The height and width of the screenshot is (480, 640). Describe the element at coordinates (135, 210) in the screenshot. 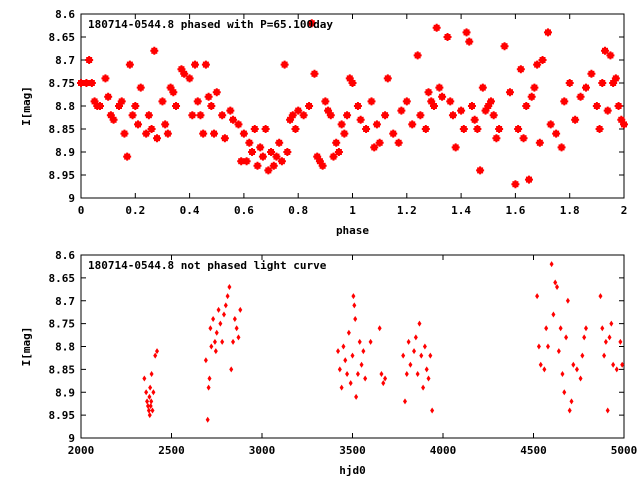

I see `x-tick-label: 0.2` at that location.